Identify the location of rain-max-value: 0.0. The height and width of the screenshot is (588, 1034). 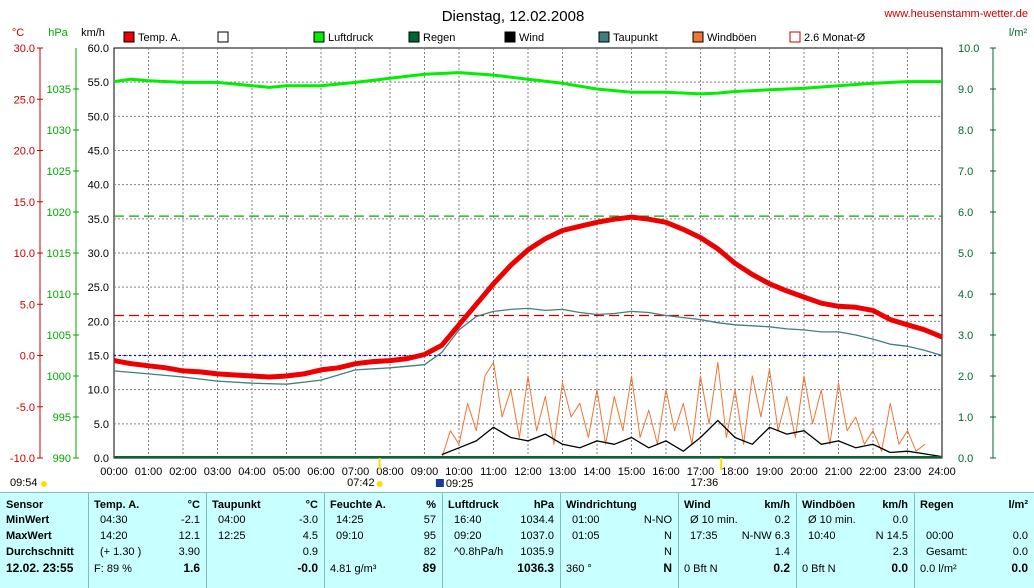
(1020, 536).